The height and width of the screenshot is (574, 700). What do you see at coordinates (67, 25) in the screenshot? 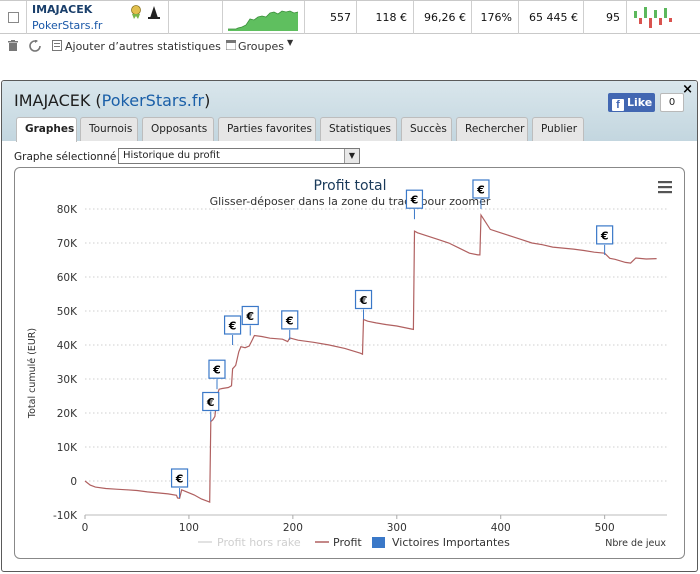
I see `player-site: PokerStars.fr` at bounding box center [67, 25].